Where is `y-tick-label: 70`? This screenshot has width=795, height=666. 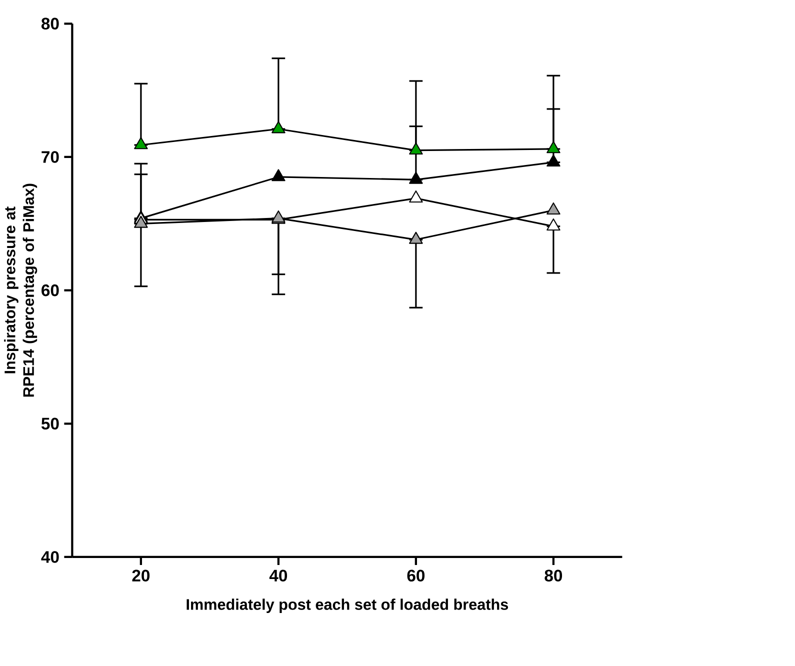 y-tick-label: 70 is located at coordinates (50, 157).